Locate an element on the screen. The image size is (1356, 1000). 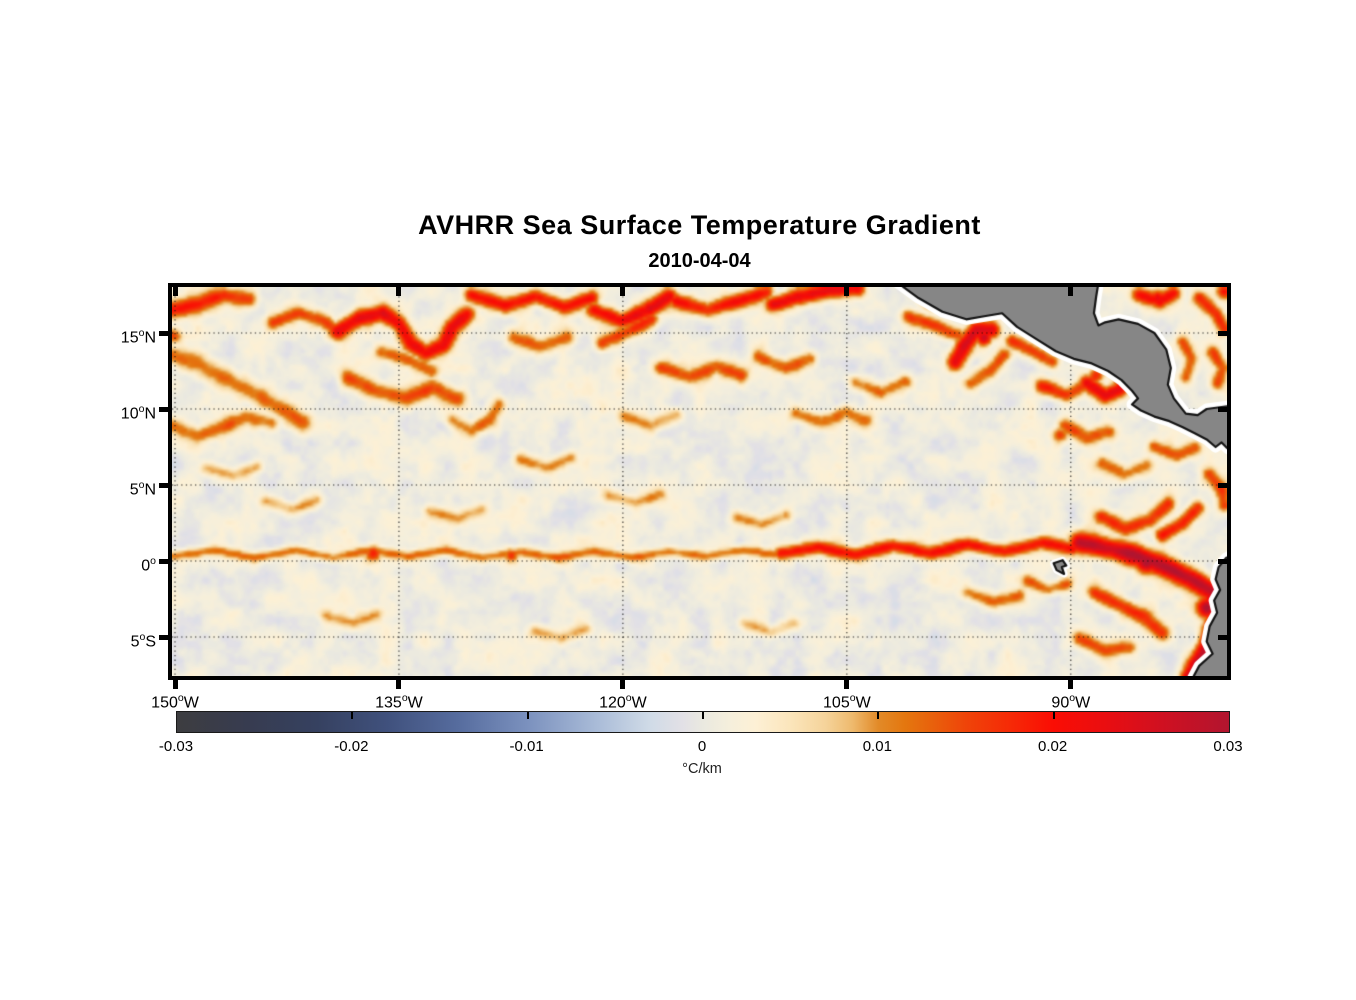
colorbar-tick-label: 0.02 is located at coordinates (1053, 746).